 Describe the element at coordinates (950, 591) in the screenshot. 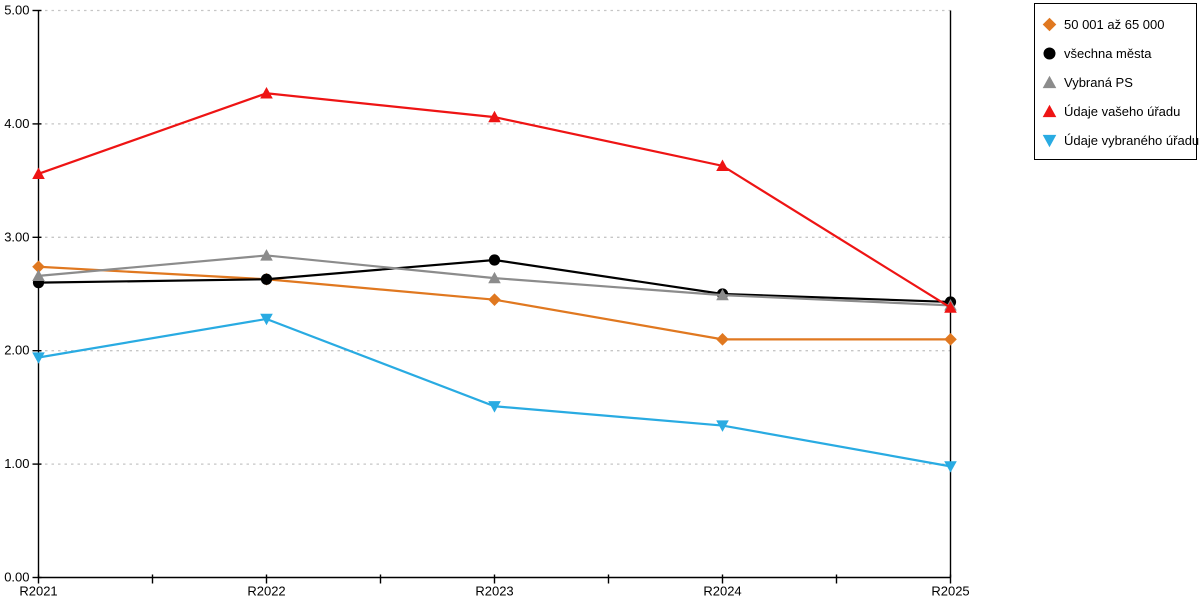

I see `x-tick-label: R2025` at that location.